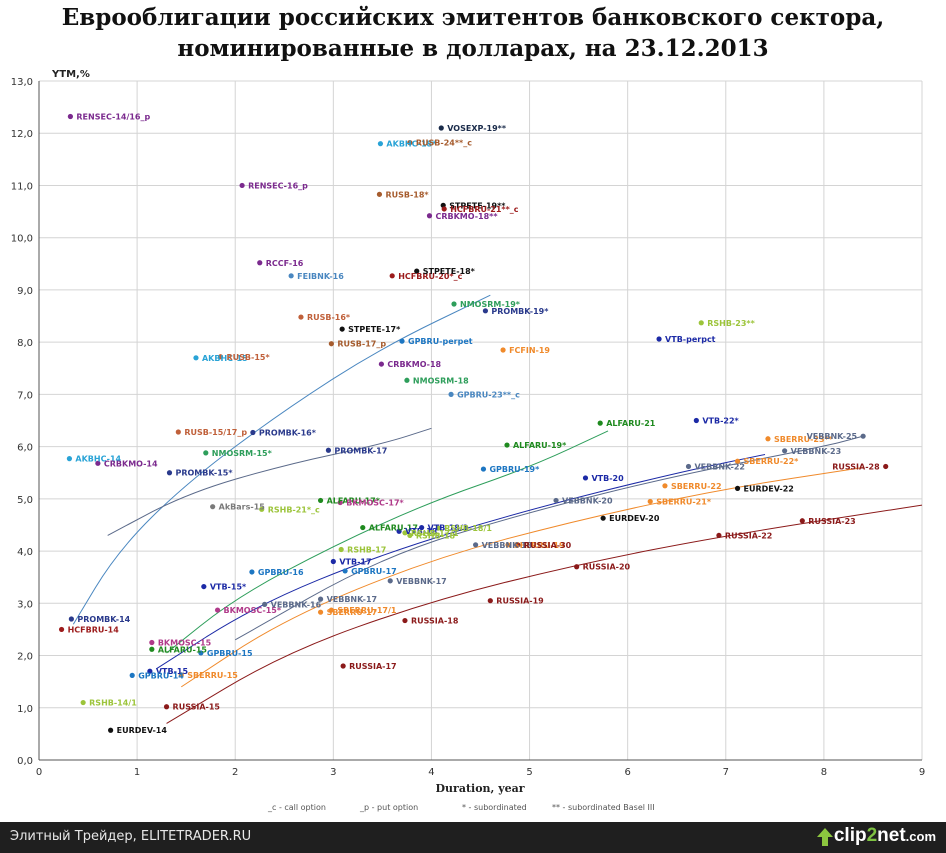 Image resolution: width=946 pixels, height=853 pixels. What do you see at coordinates (352, 612) in the screenshot?
I see `point-label: SBERRU-17` at bounding box center [352, 612].